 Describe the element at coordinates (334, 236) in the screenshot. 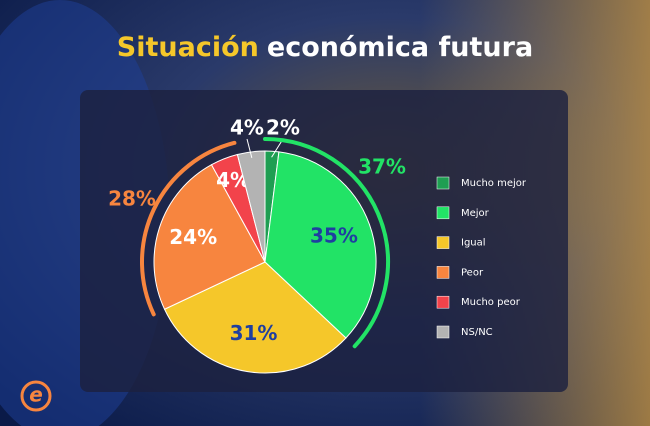

I see `slice-label: 35%` at that location.